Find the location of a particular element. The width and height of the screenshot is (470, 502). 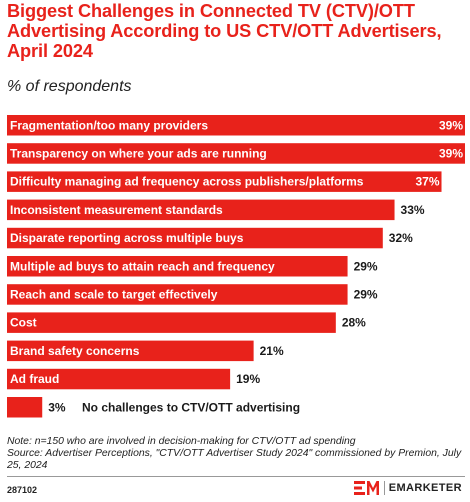

chart-subtitle: % of respondents is located at coordinates (69, 86).